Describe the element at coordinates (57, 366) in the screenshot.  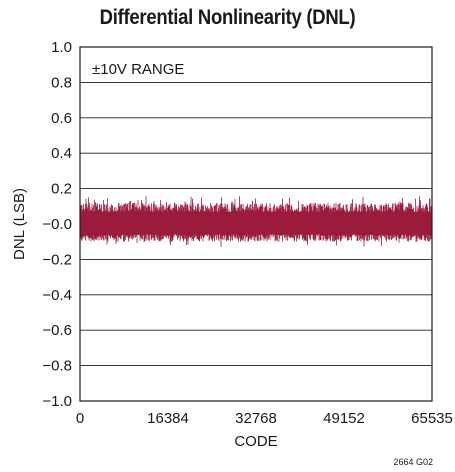
I see `y-tick-label: −0.8` at that location.